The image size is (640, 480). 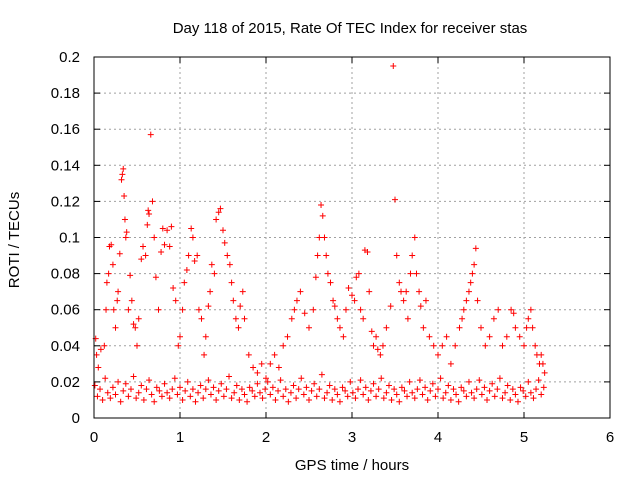 I want to click on y-tick-label: 0.06, so click(x=65, y=310).